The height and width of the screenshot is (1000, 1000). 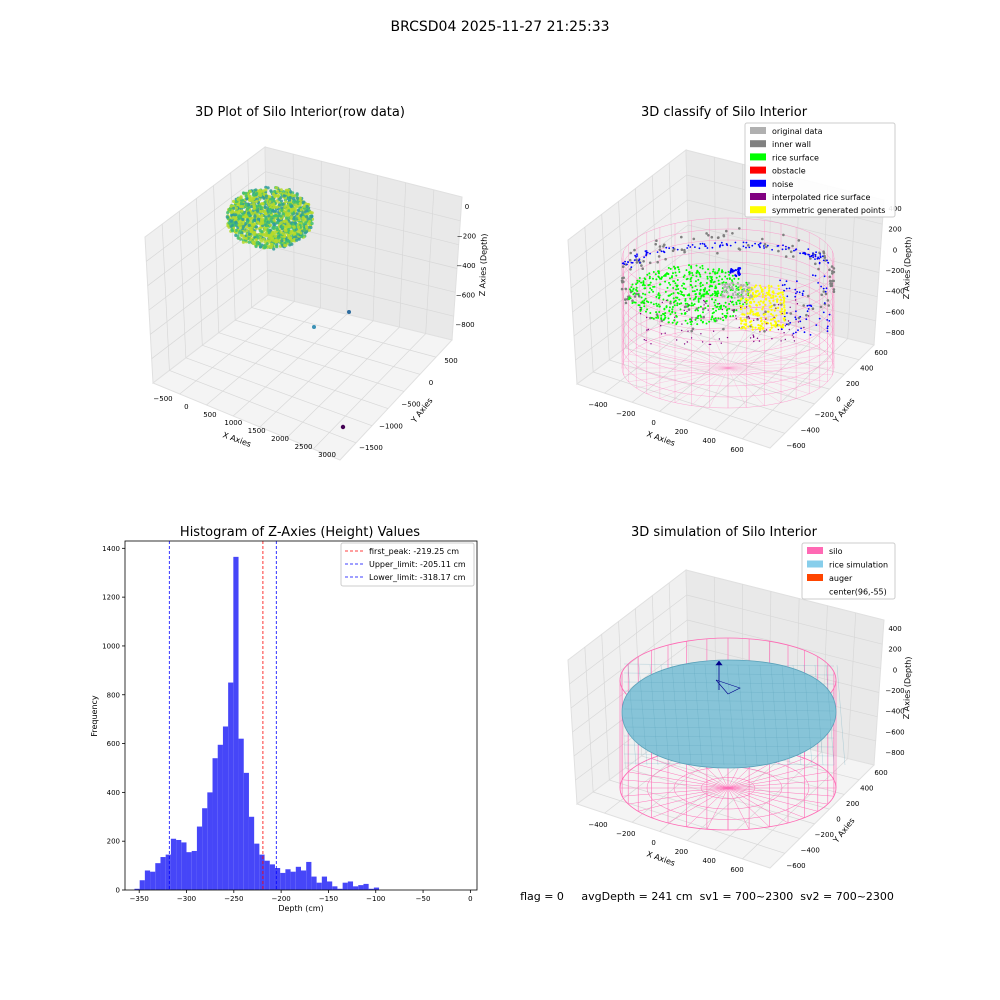 What do you see at coordinates (244, 427) in the screenshot?
I see `raw-x-ticks: −500 0 500 1000 1500 2000 2500 3000` at bounding box center [244, 427].